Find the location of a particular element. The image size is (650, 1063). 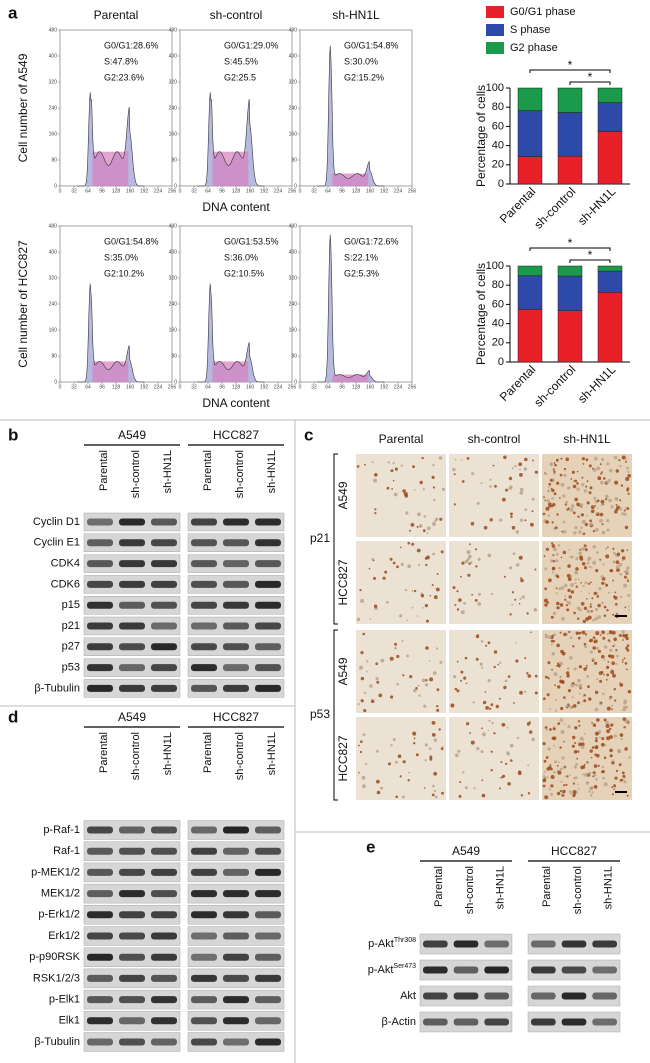

phase-stat: G2:10.2% is located at coordinates (124, 273).